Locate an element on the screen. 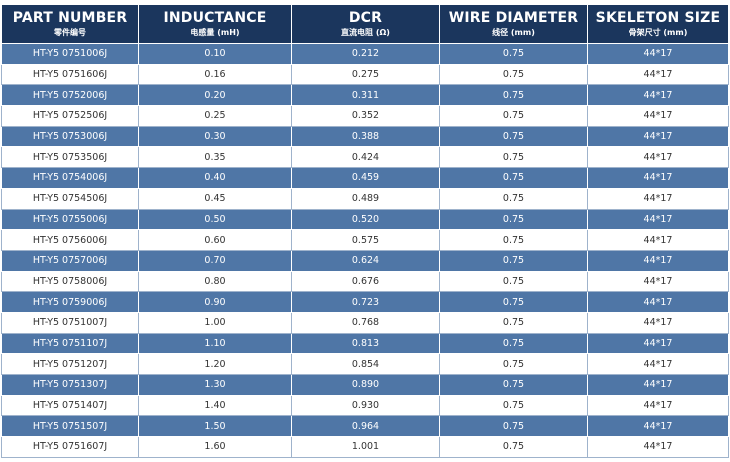  part-number-cell: HT-Y5 0751307J is located at coordinates (70, 385).